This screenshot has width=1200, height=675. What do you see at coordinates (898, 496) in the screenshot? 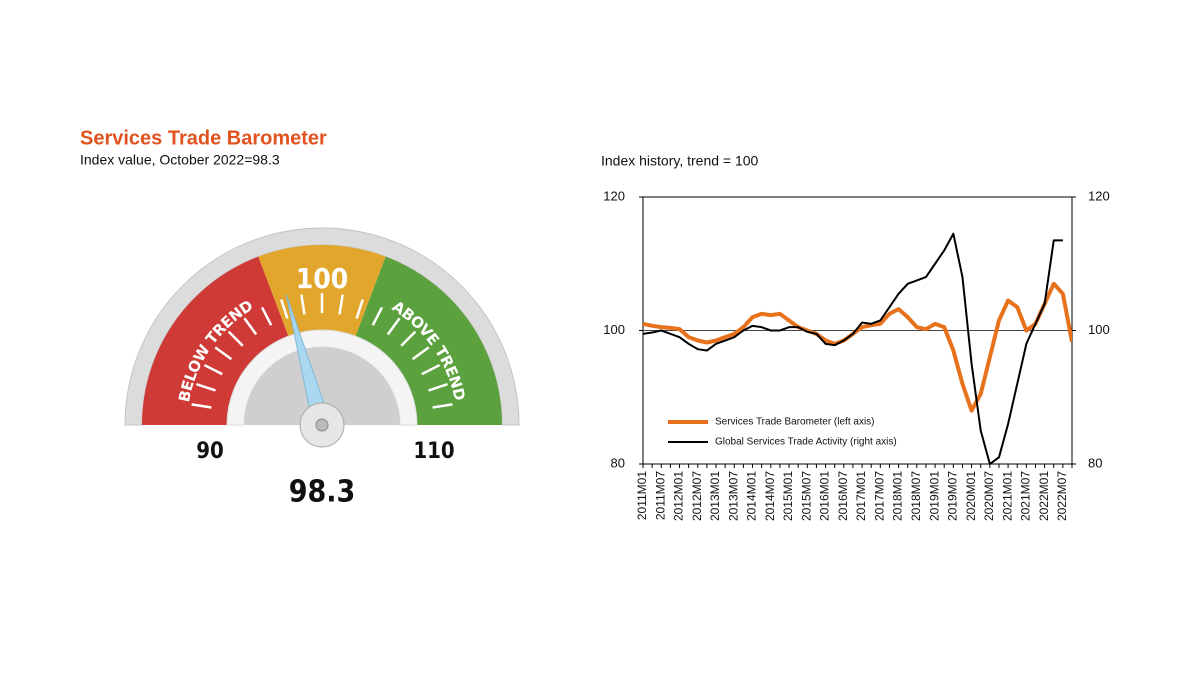
I see `x-tick-label: 2018M01` at bounding box center [898, 496].